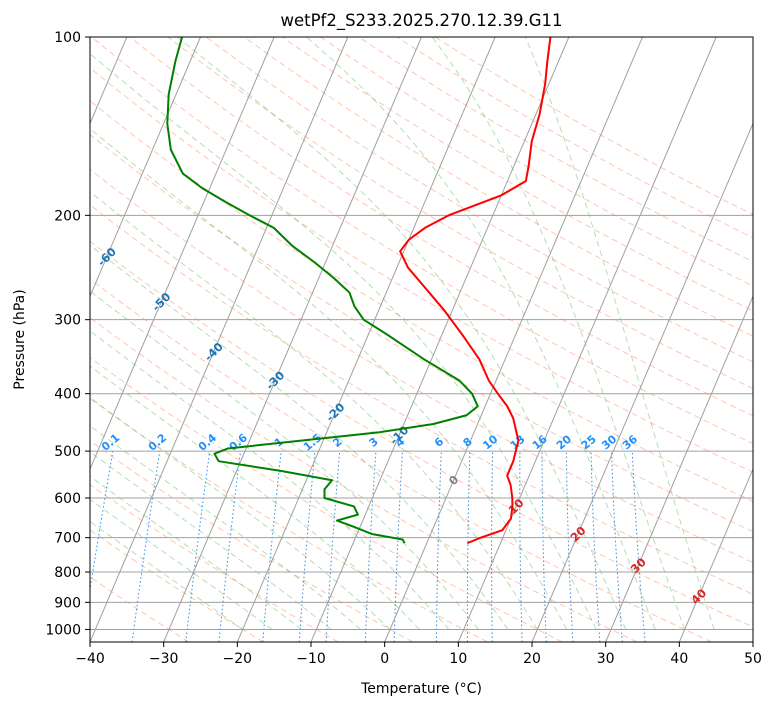 The width and height of the screenshot is (775, 708). I want to click on mixing-ratio-label: 6, so click(439, 442).